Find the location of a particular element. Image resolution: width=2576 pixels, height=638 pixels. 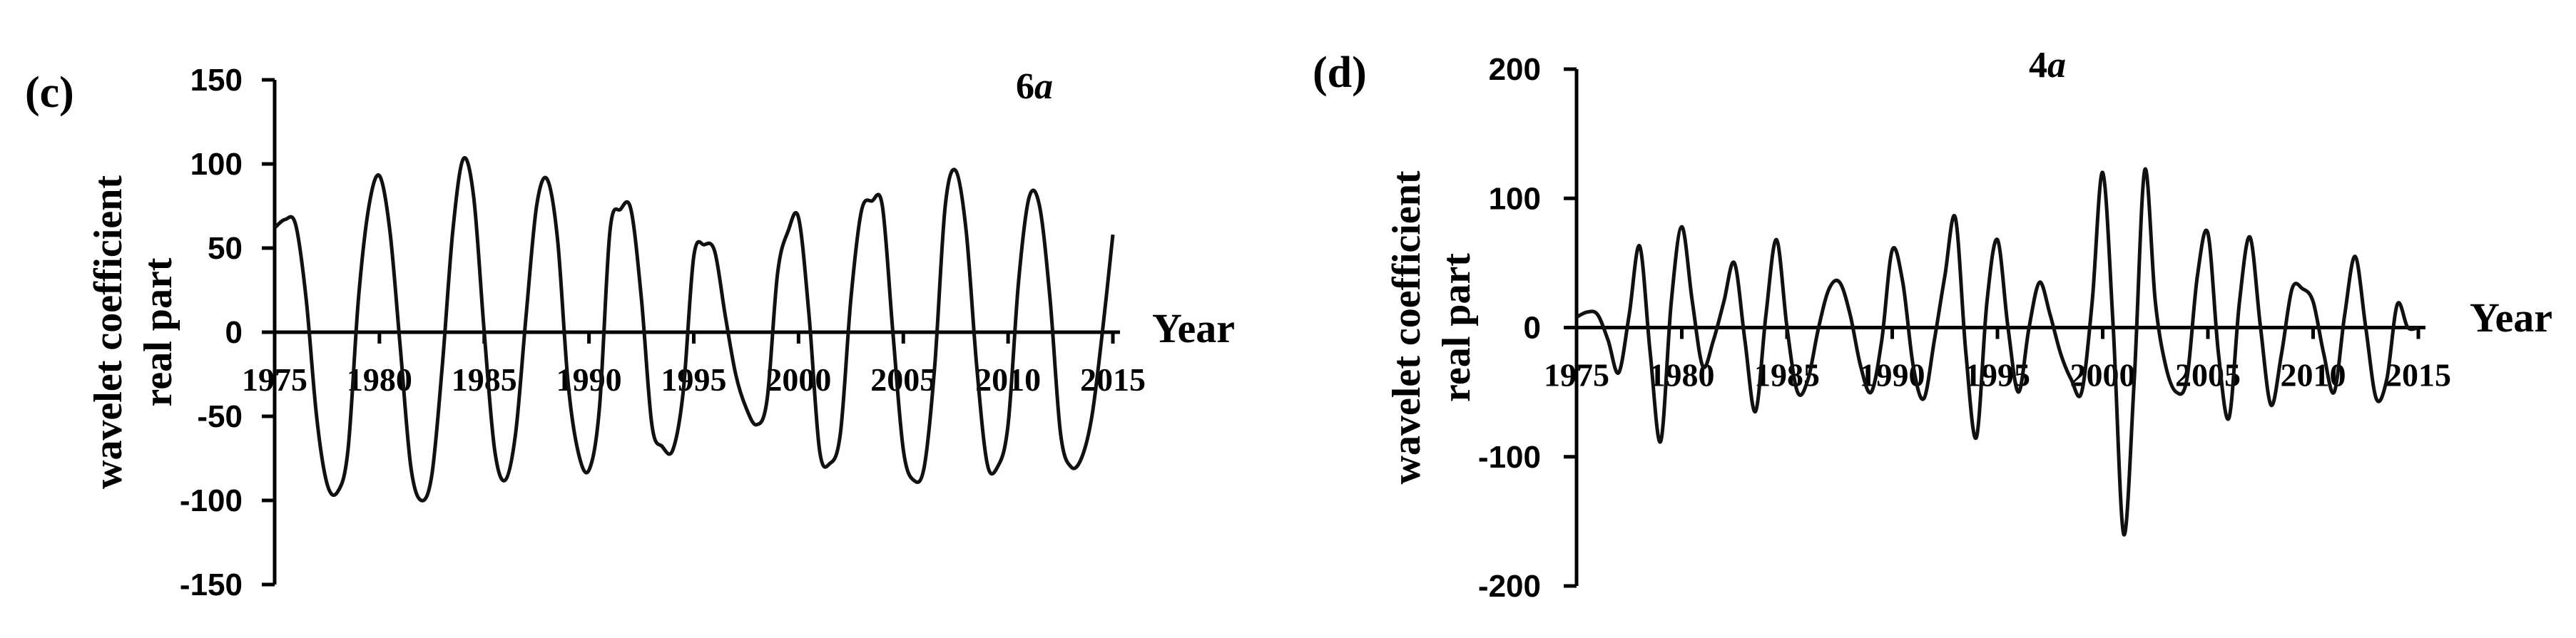

x-tick-label: 1995 is located at coordinates (694, 380).